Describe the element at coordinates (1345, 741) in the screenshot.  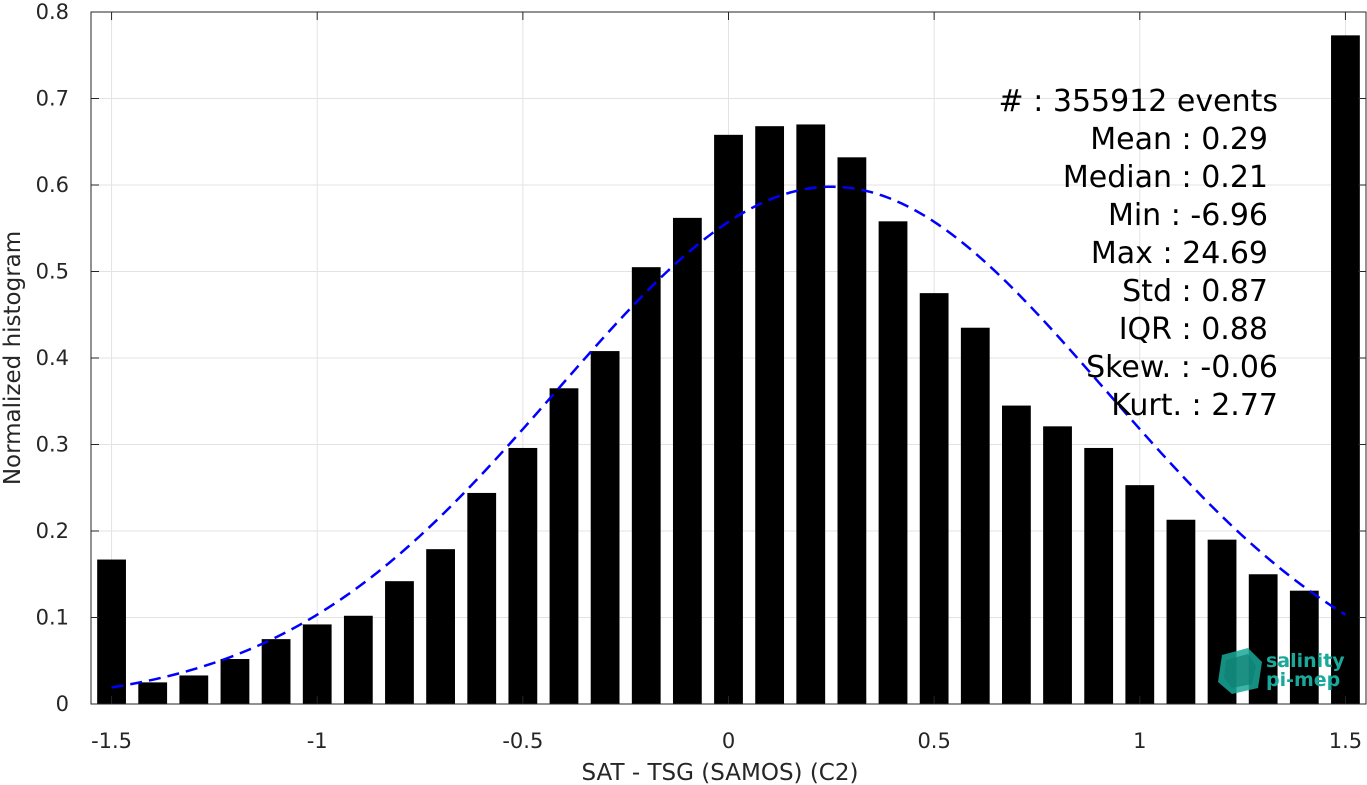
I see `x-tick-label: 1.5` at that location.